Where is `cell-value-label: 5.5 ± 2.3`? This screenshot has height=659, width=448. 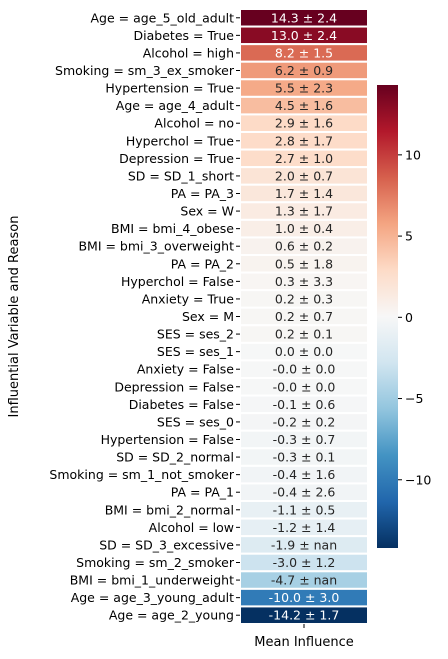 cell-value-label: 5.5 ± 2.3 is located at coordinates (304, 88).